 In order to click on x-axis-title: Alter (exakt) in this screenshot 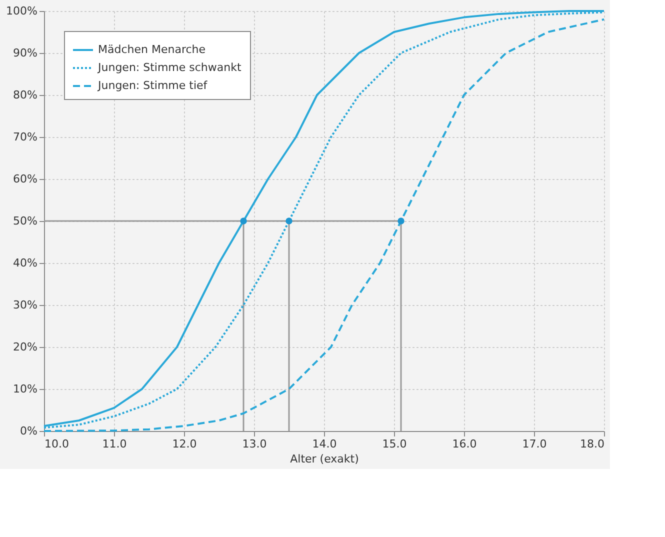, I will do `click(324, 459)`.